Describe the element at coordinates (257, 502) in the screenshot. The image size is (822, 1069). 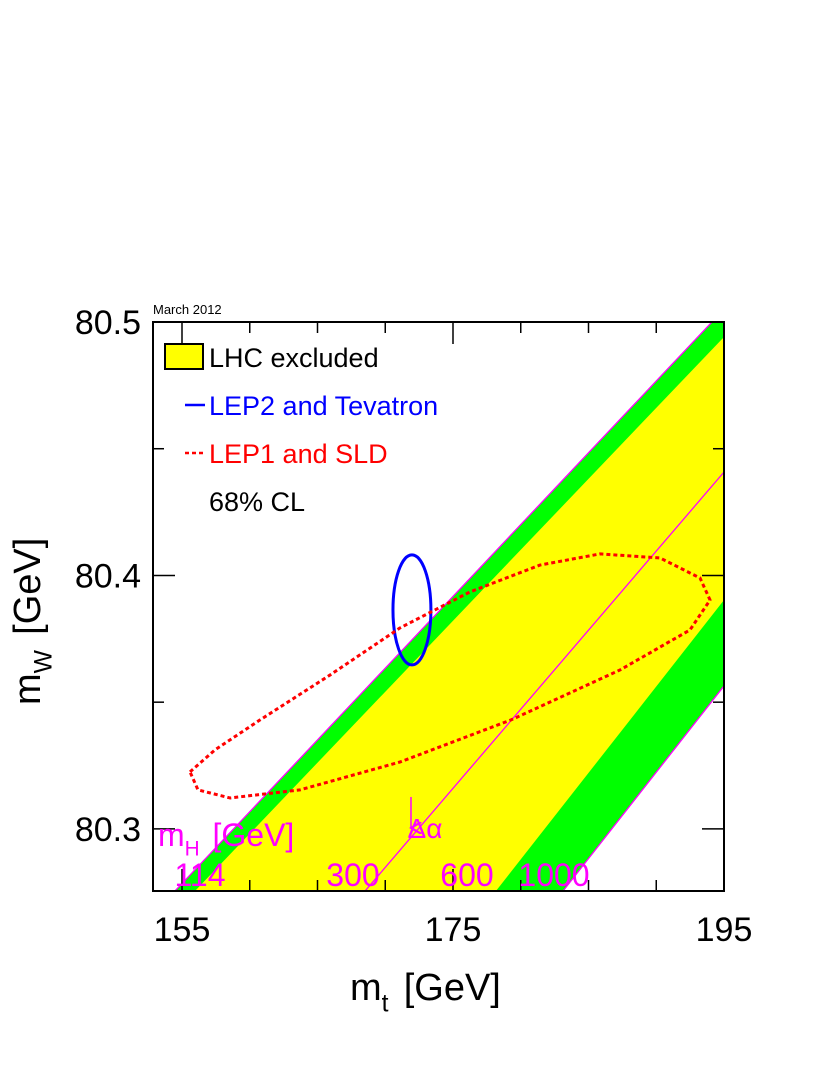
I see `cl-label: 68% CL` at that location.